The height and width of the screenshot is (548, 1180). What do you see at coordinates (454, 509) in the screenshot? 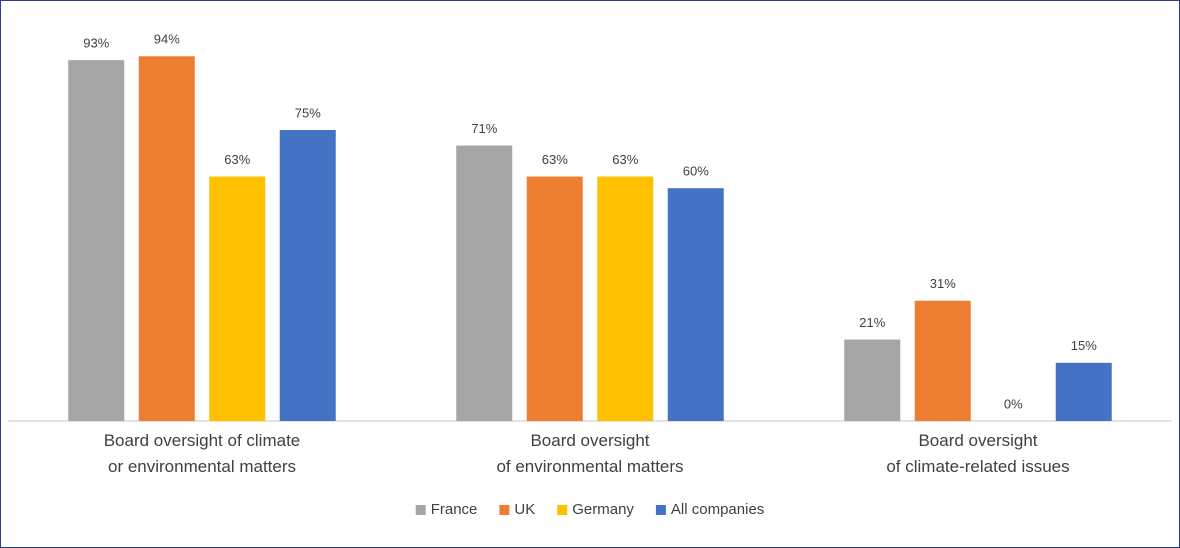
I see `legend-label: France` at bounding box center [454, 509].